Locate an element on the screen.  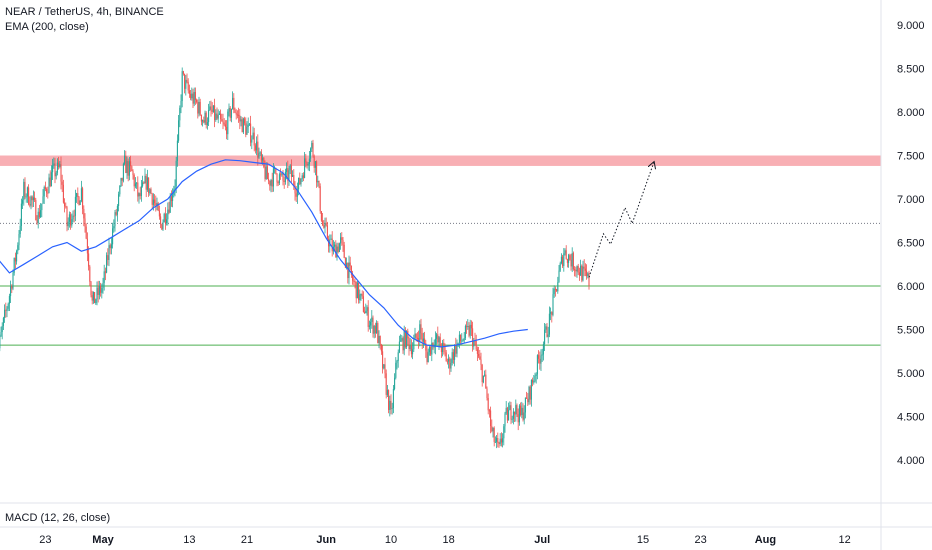
time-axis: 23 May 13 21 Jun 10 18 Jul 15 23 Aug 12 is located at coordinates (444, 540).